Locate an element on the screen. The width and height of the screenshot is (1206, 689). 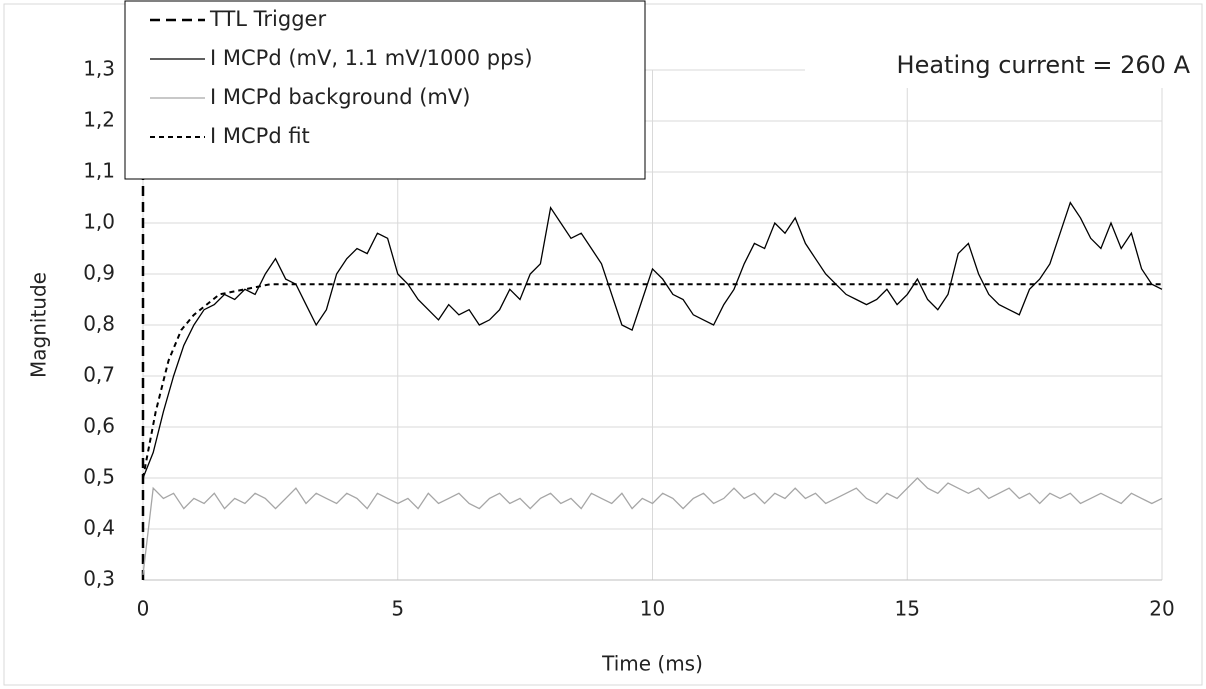
x-tick-label: 0 is located at coordinates (143, 609).